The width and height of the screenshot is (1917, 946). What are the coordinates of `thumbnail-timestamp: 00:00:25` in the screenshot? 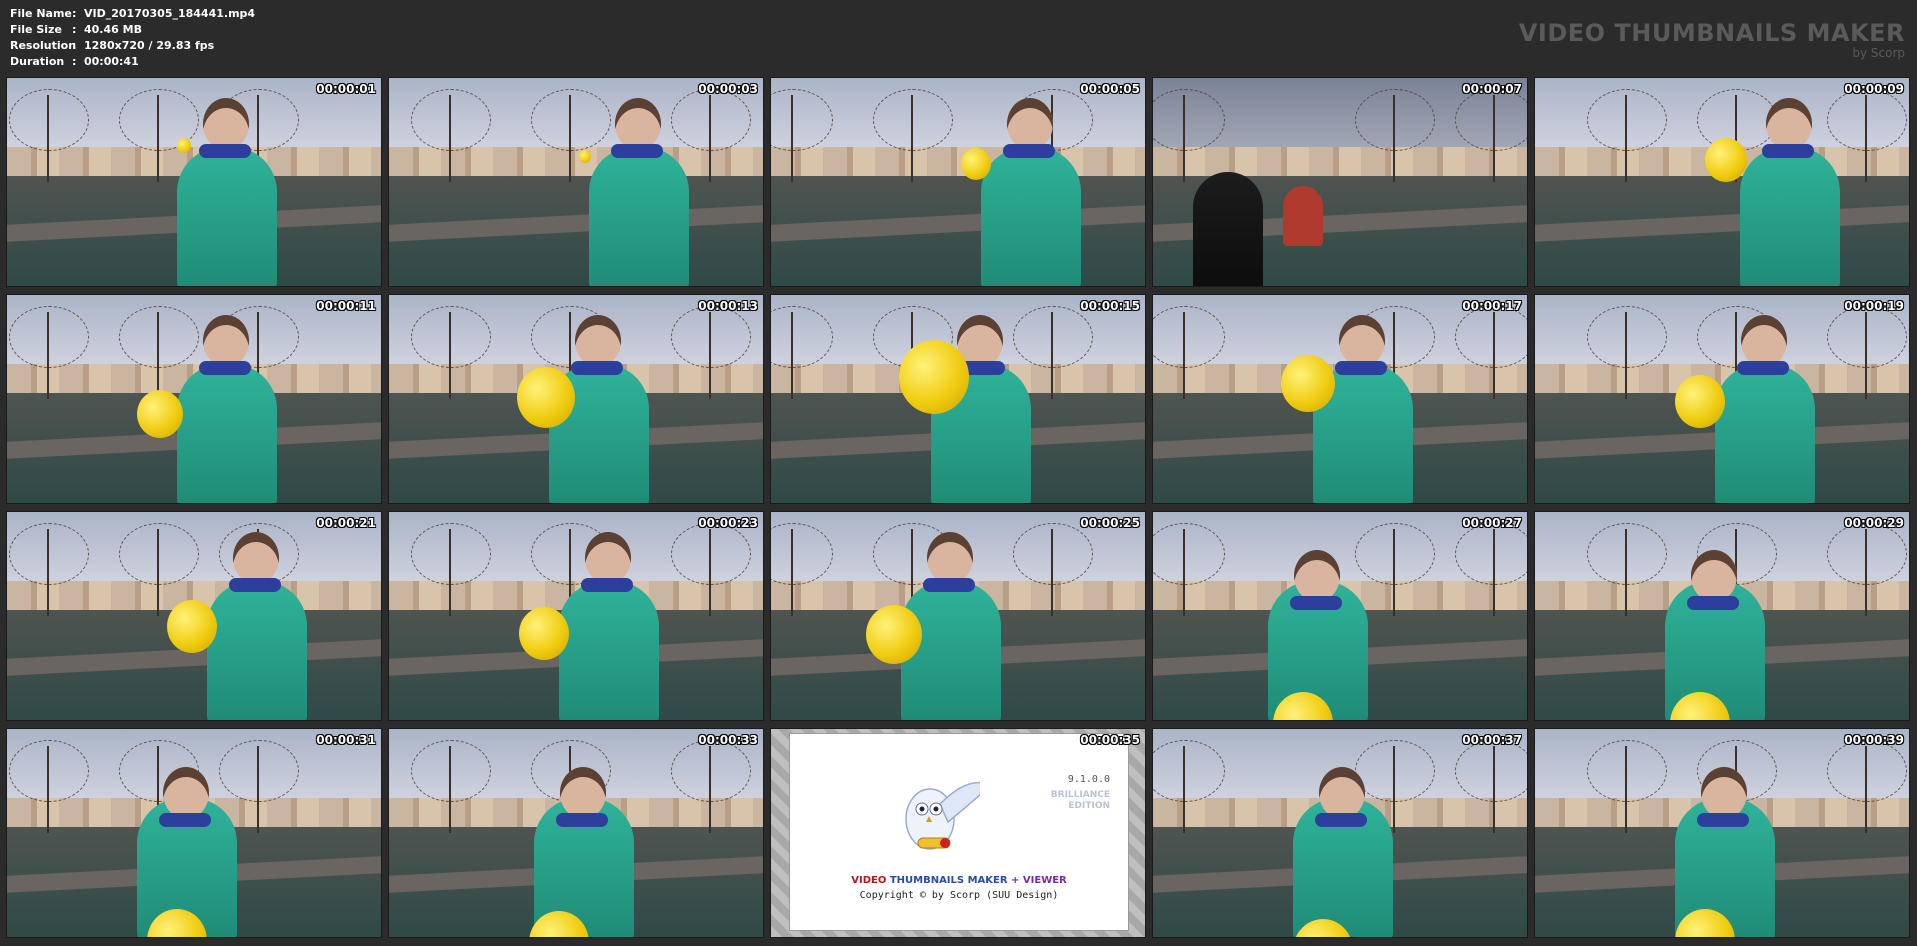 It's located at (1110, 523).